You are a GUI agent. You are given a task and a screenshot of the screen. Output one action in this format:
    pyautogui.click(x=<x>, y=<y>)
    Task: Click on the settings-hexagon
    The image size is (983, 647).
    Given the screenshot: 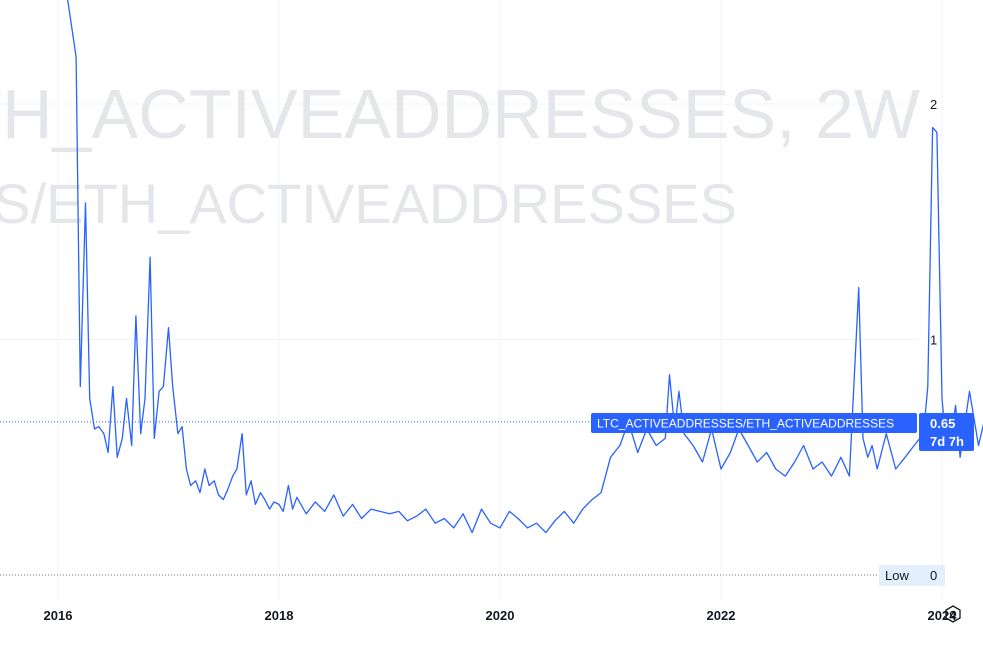 What is the action you would take?
    pyautogui.click(x=953, y=614)
    